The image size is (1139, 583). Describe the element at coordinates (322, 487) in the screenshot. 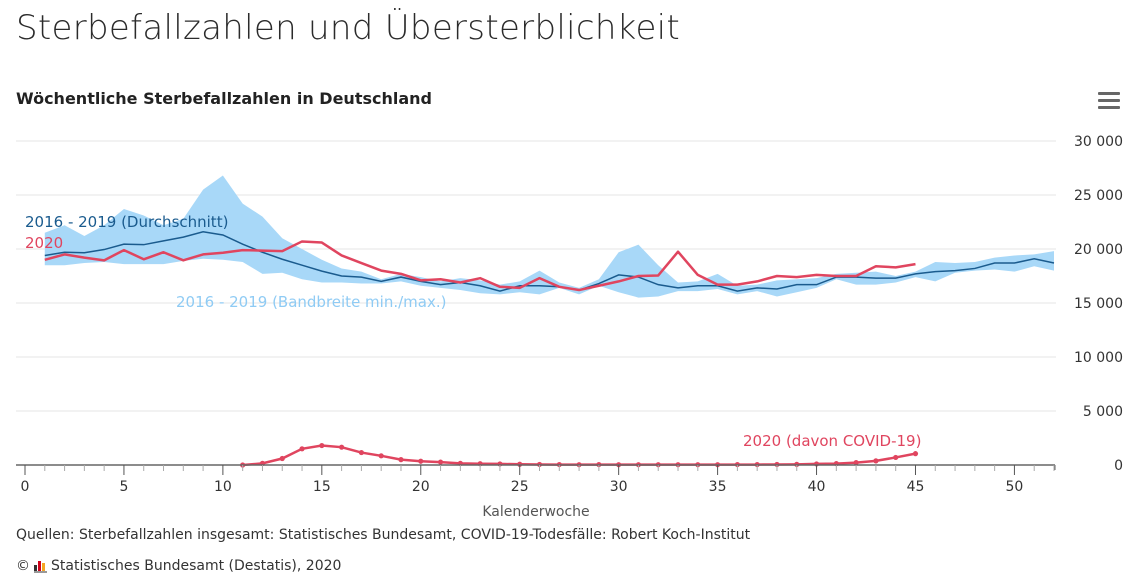

I see `x-tick-label: 15` at that location.